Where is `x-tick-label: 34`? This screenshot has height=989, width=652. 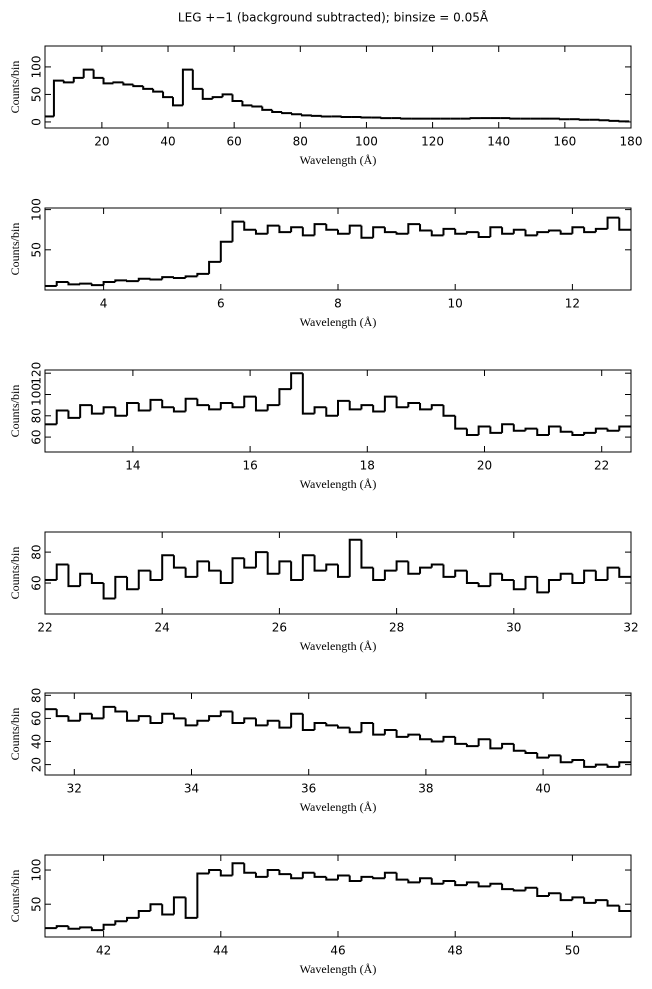 x-tick-label: 34 is located at coordinates (191, 789).